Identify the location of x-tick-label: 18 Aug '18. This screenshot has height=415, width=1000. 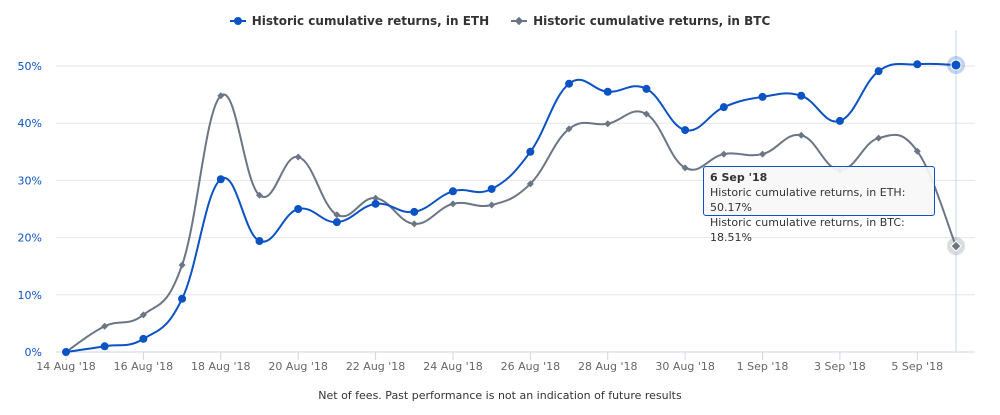
(221, 366).